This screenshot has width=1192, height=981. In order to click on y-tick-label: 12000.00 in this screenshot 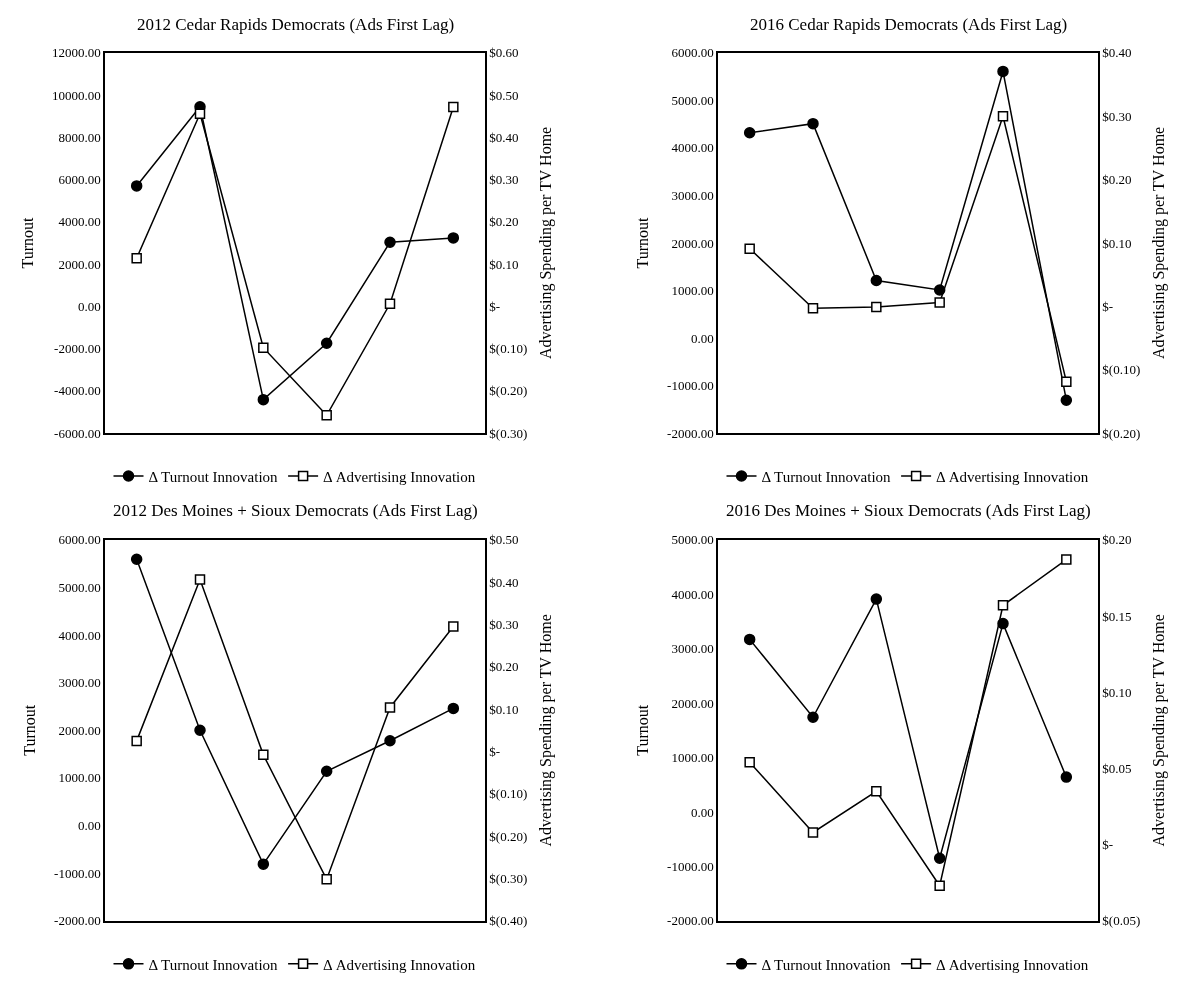, I will do `click(76, 53)`.